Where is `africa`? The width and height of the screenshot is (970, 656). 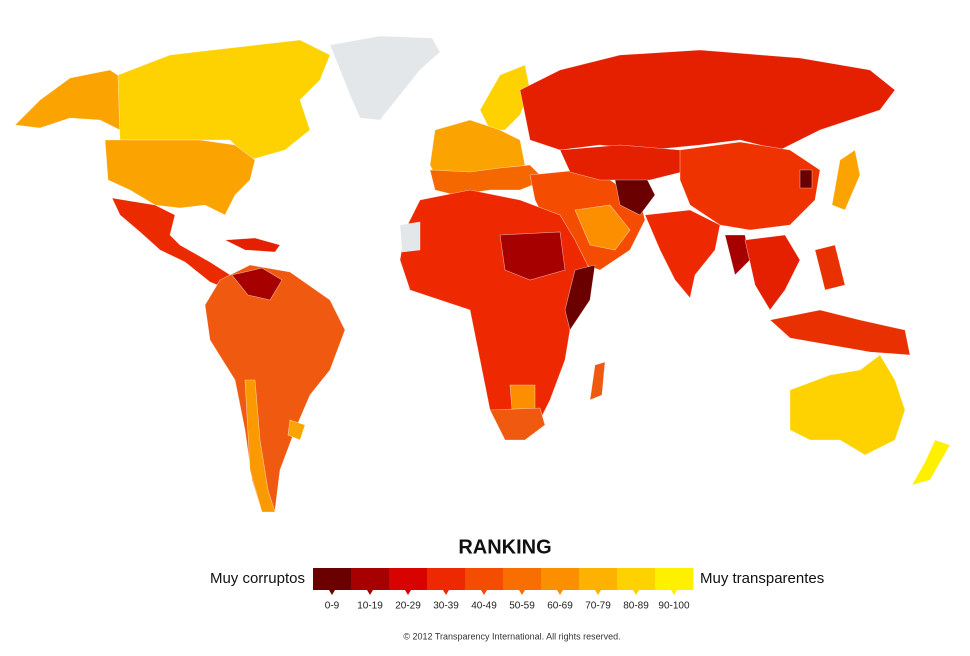 africa is located at coordinates (495, 315).